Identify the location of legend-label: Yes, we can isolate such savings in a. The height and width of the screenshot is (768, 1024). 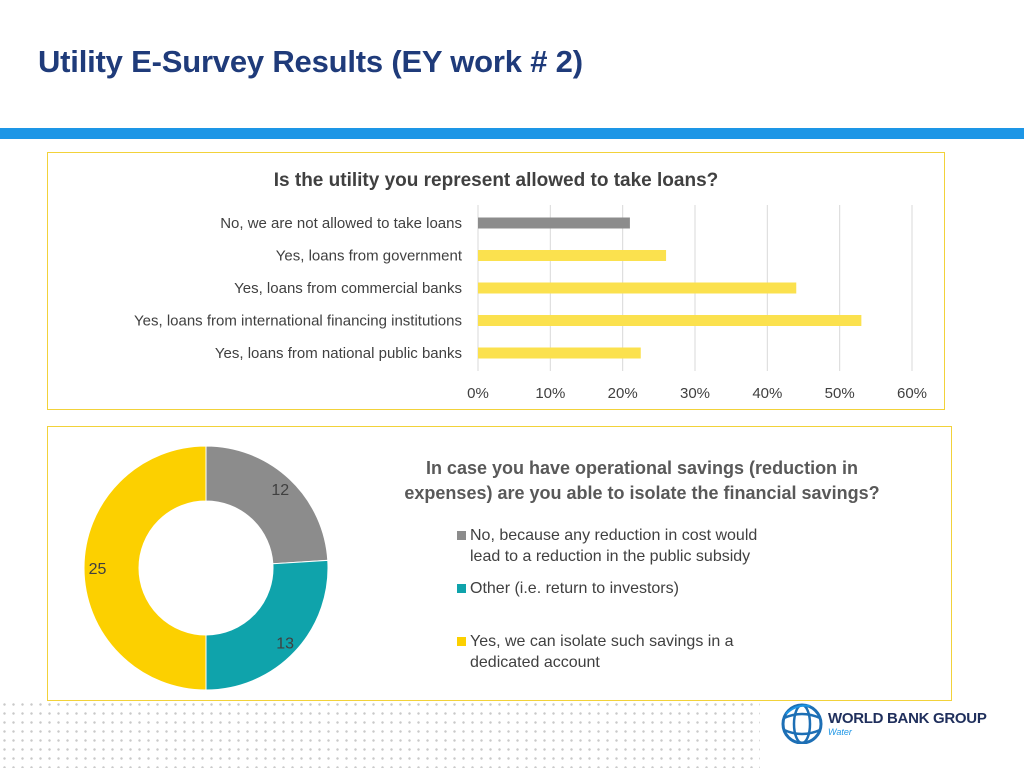
(602, 641).